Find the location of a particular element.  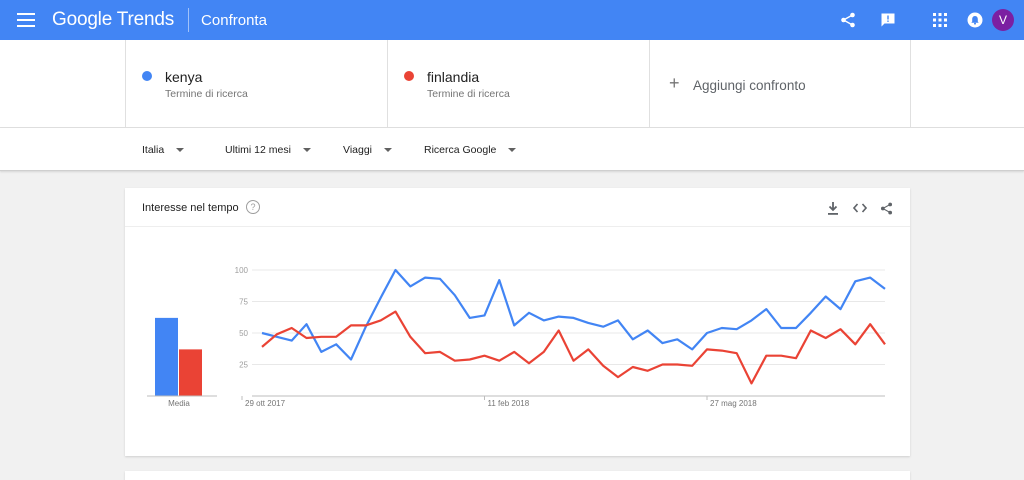

property-filter-label: Ricerca Google is located at coordinates (460, 149).